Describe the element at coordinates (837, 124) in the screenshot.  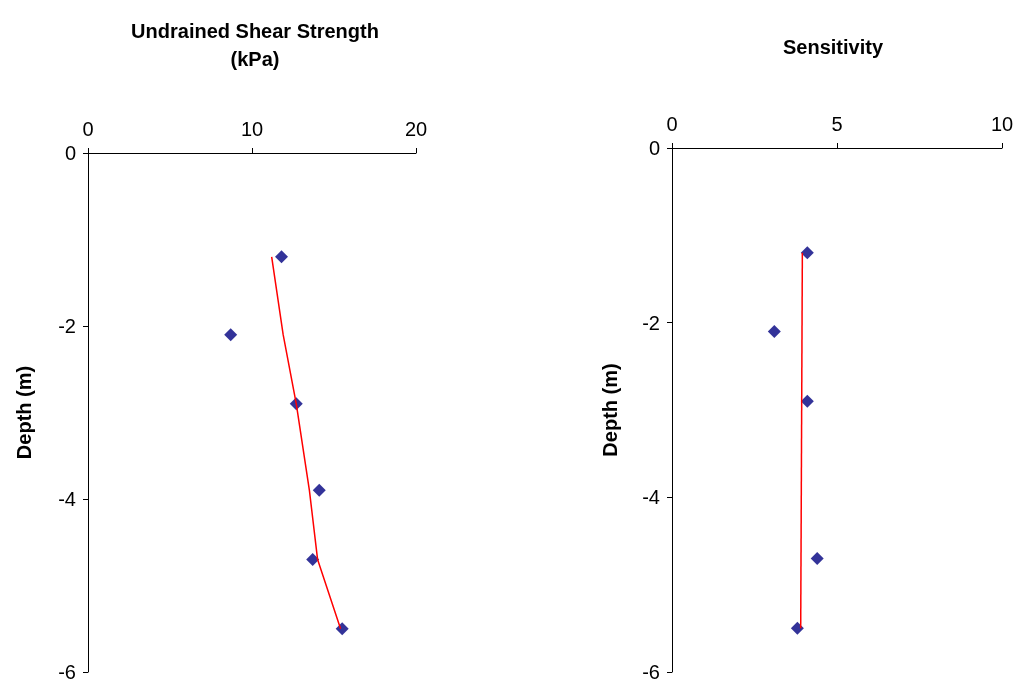
I see `x-tick-label: 5` at that location.